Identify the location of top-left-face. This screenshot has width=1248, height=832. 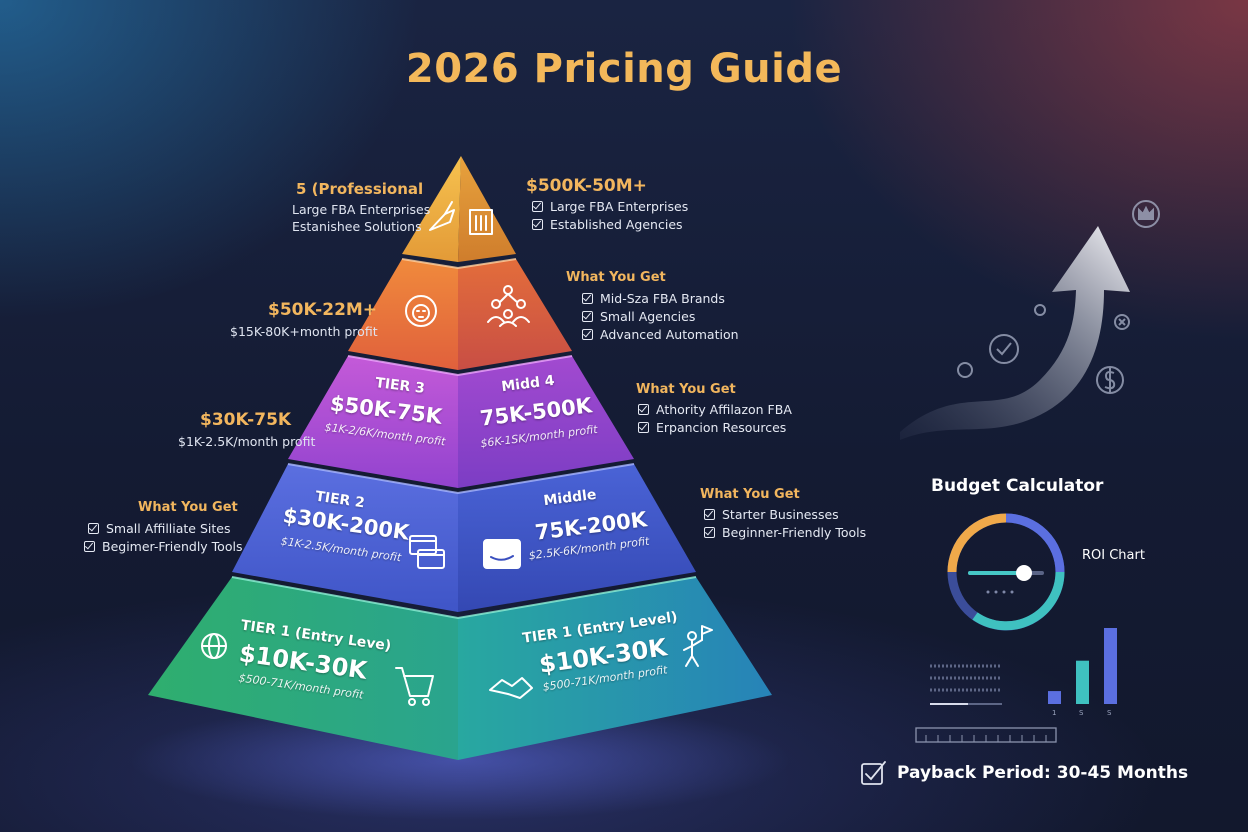
(431, 209).